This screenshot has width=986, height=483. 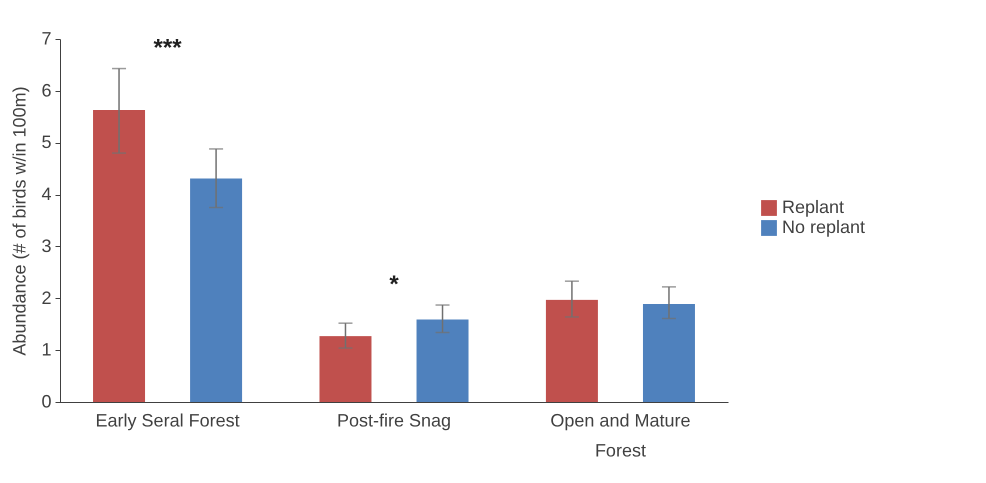 What do you see at coordinates (46, 90) in the screenshot?
I see `y-tick-label: 6` at bounding box center [46, 90].